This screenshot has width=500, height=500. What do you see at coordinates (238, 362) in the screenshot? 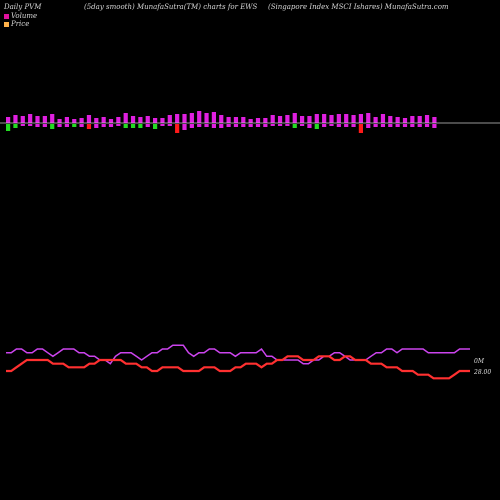
I see `line-series` at bounding box center [238, 362].